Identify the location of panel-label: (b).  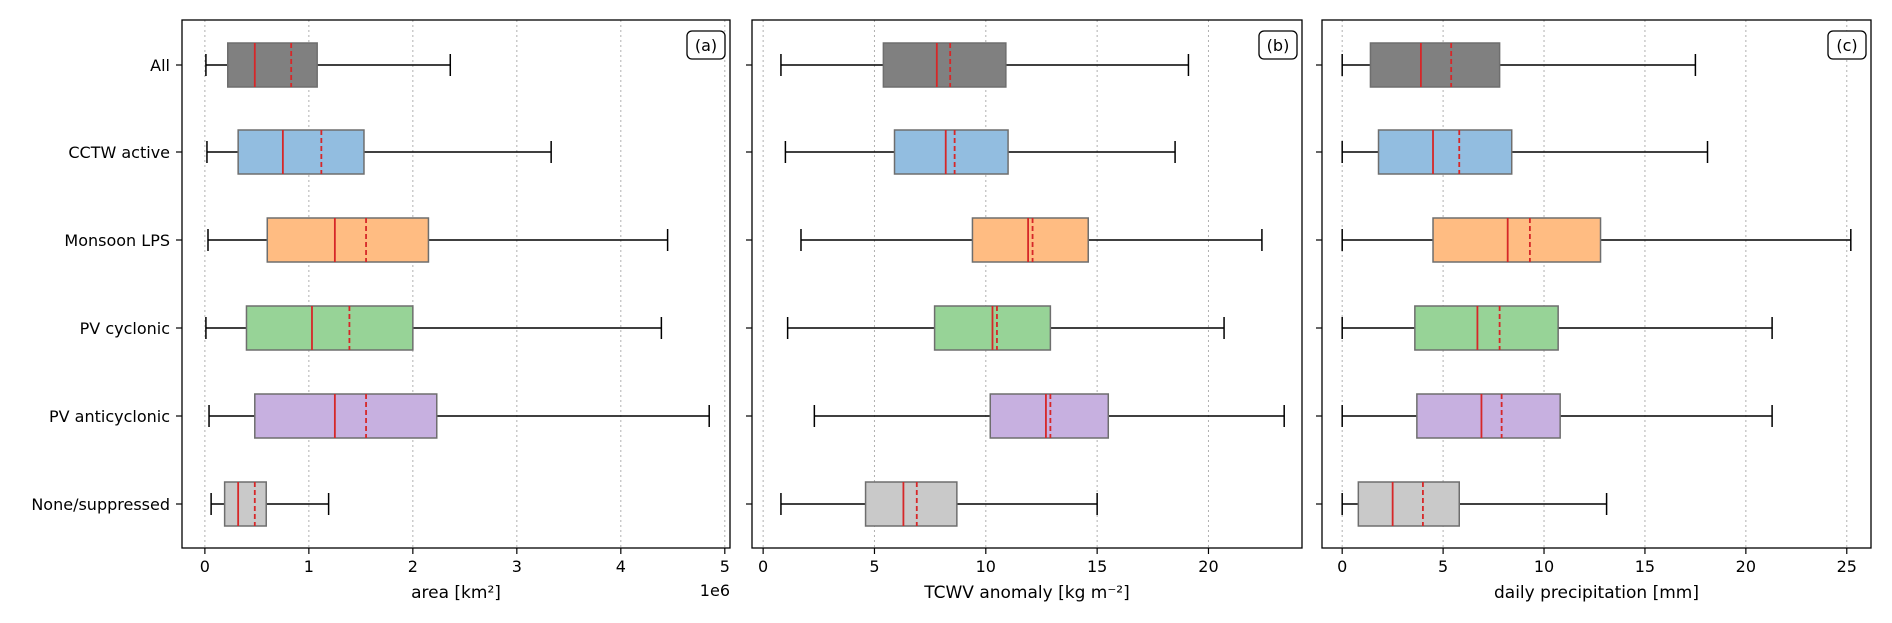
(1278, 45).